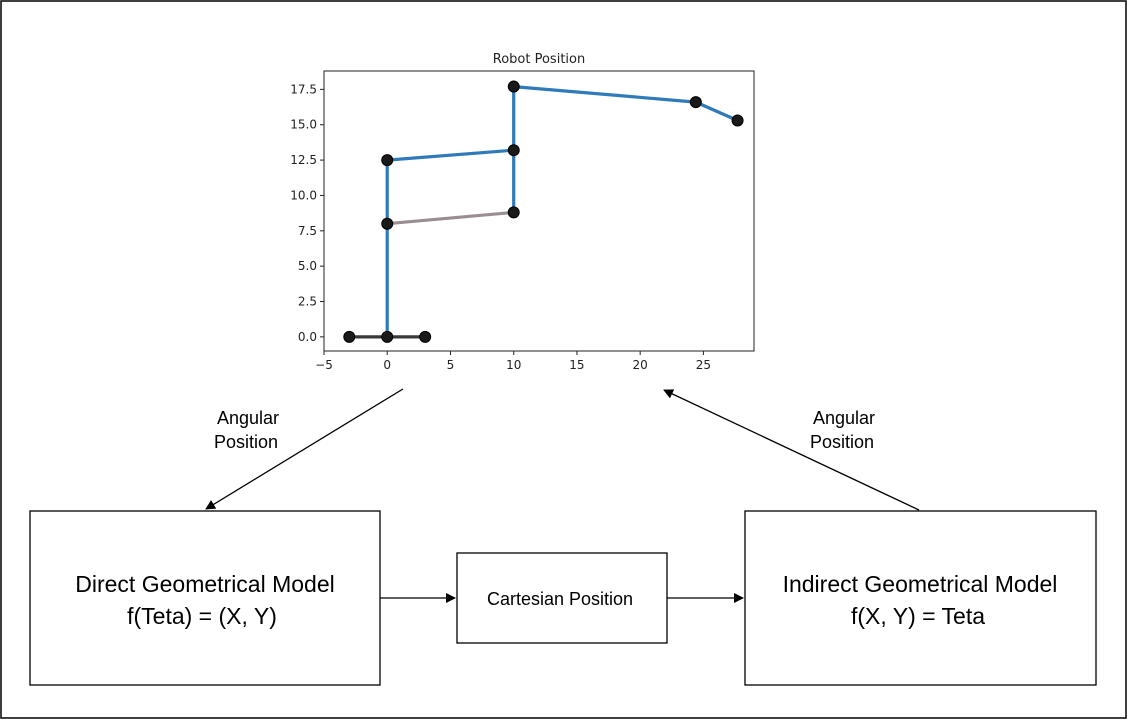 This screenshot has width=1127, height=719. What do you see at coordinates (920, 584) in the screenshot?
I see `indirect-model-title: Indirect Geometrical Model` at bounding box center [920, 584].